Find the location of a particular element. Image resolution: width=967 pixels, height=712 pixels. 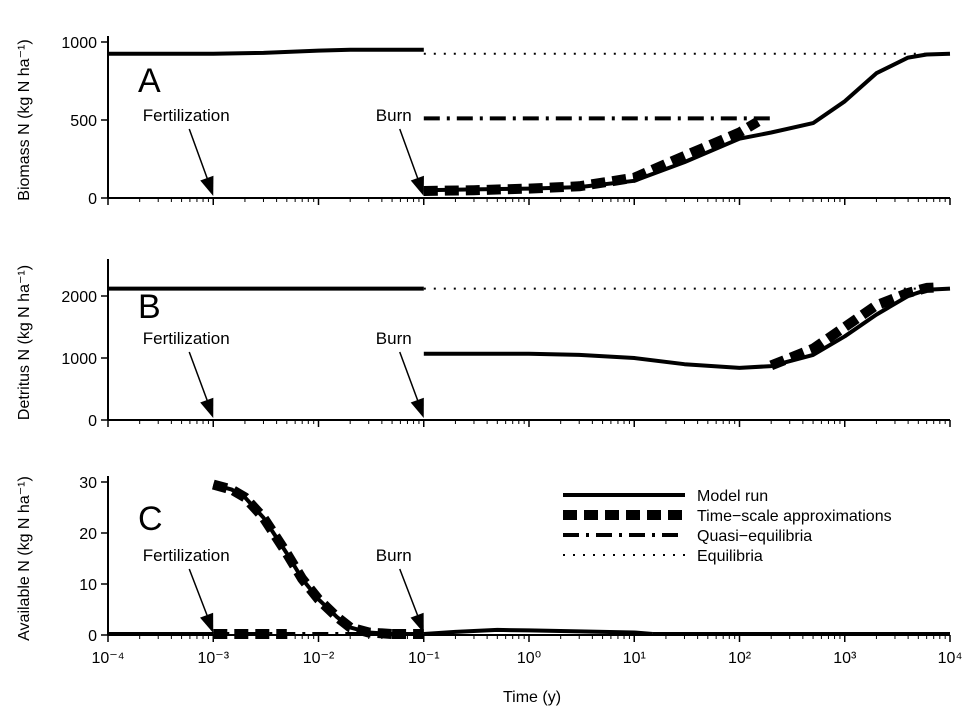

x-tick-label: 10⁻⁴ is located at coordinates (107, 658).